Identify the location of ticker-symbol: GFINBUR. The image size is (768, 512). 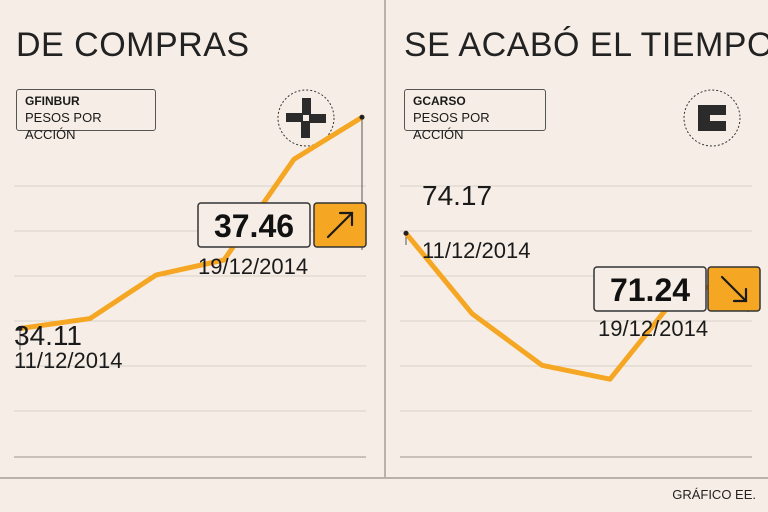
(52, 101).